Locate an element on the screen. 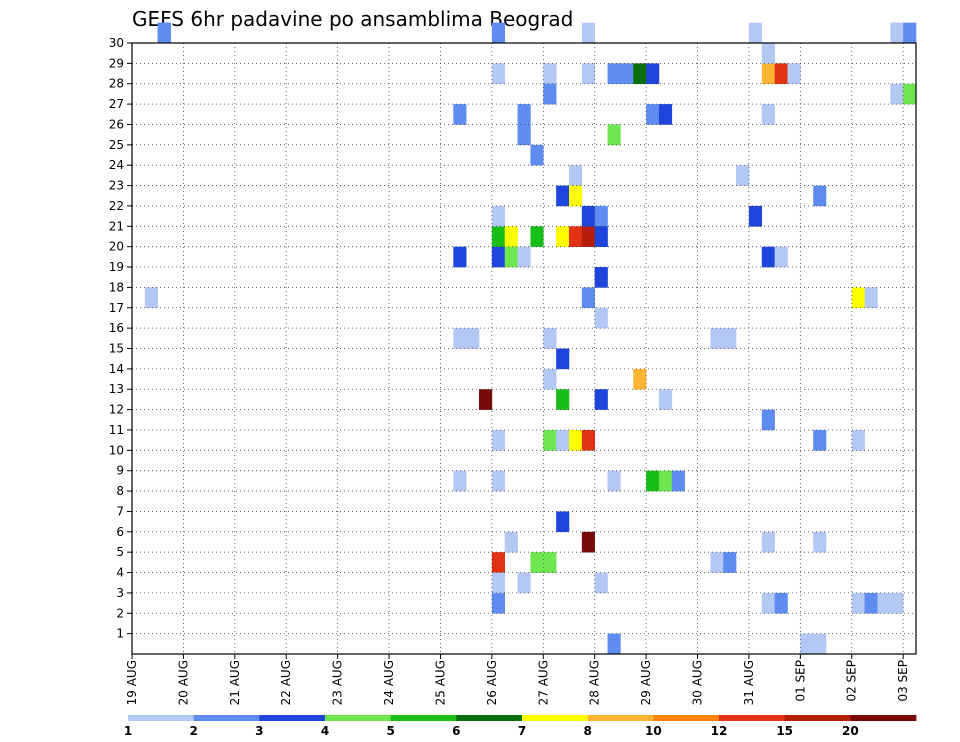 The image size is (960, 742). x-tick-label: 20 AUG is located at coordinates (183, 682).